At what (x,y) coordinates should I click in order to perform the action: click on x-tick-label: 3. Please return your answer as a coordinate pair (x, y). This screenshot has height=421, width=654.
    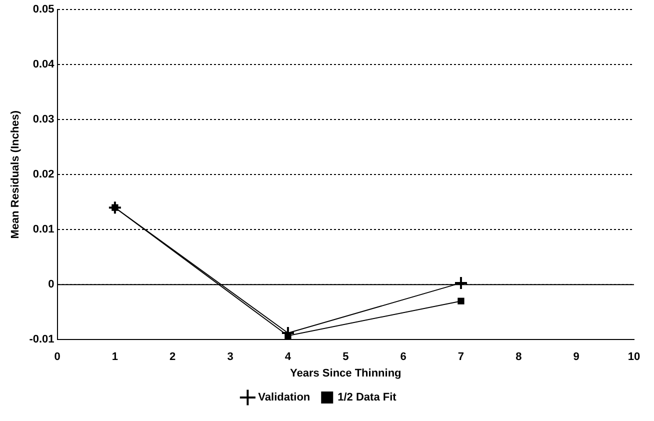
    Looking at the image, I should click on (230, 357).